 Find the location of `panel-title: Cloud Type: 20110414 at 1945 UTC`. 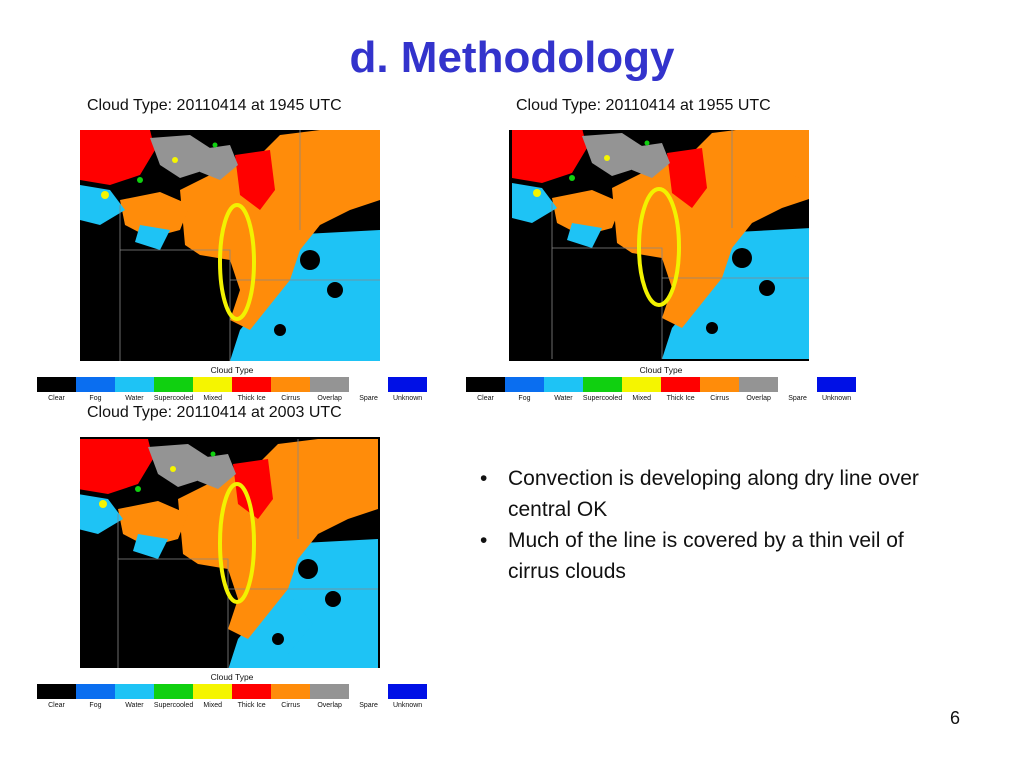

panel-title: Cloud Type: 20110414 at 1945 UTC is located at coordinates (214, 105).